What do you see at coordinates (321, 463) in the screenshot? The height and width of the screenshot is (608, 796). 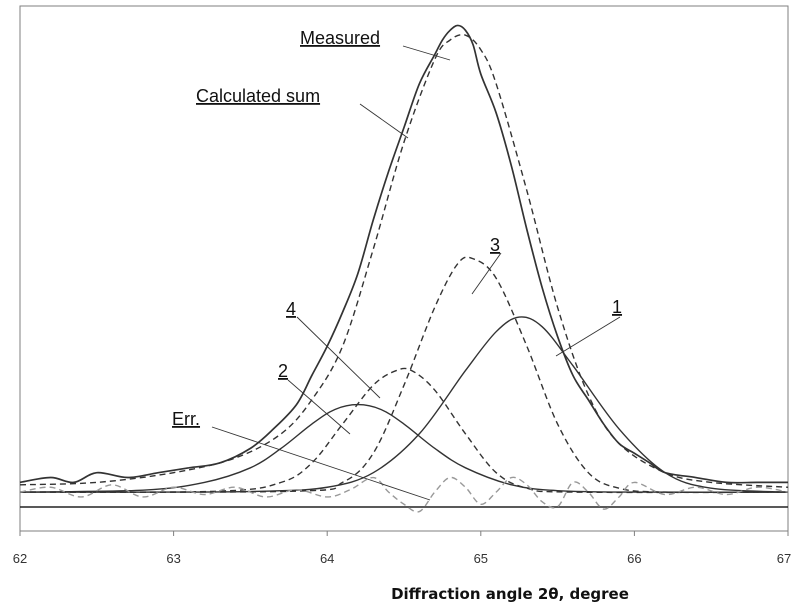 I see `leader-line-err` at bounding box center [321, 463].